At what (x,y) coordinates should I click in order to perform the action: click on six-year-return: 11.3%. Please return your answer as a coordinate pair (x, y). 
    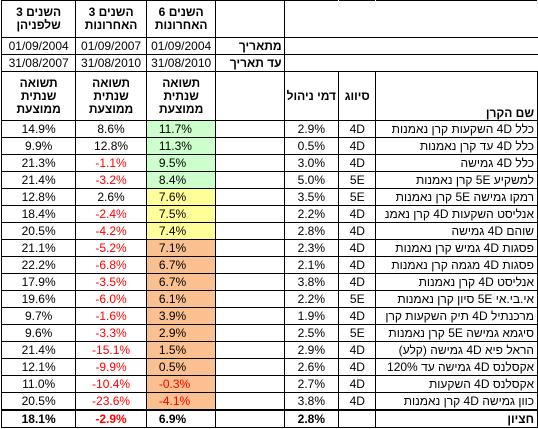
    Looking at the image, I should click on (181, 146).